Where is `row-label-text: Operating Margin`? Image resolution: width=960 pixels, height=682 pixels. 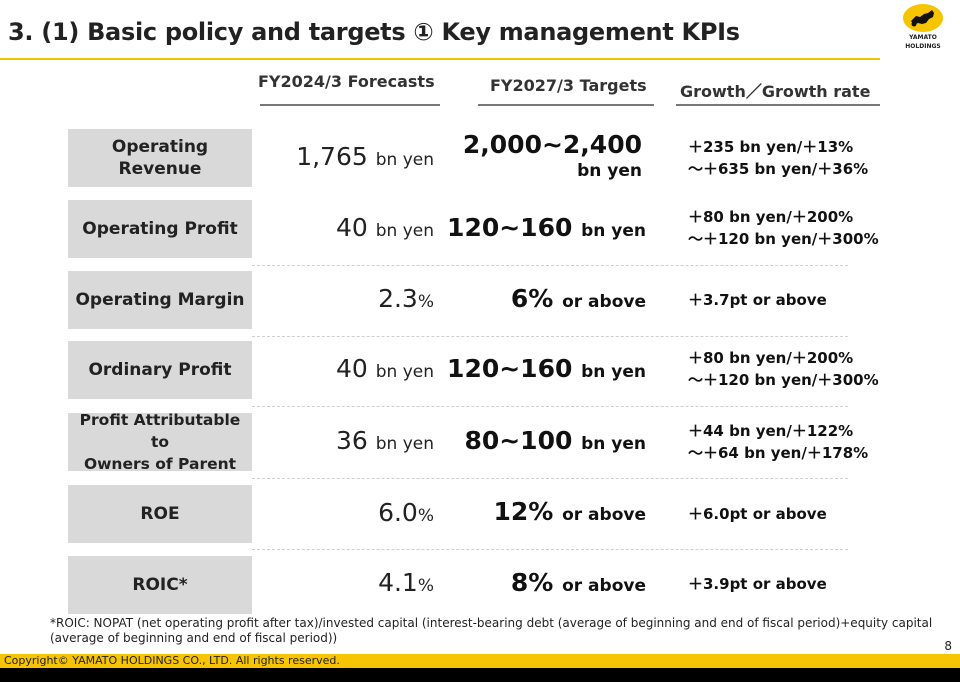 row-label-text: Operating Margin is located at coordinates (160, 300).